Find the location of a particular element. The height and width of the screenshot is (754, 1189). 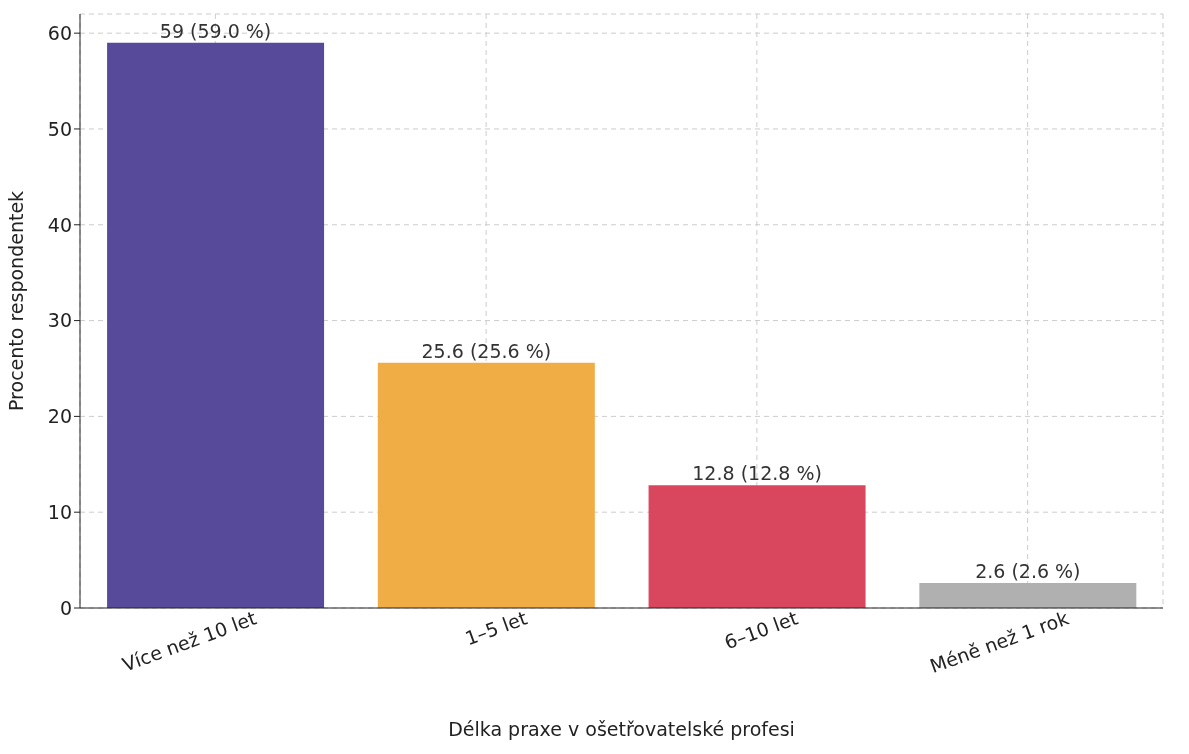

y-tick-label: 0 is located at coordinates (65, 607).